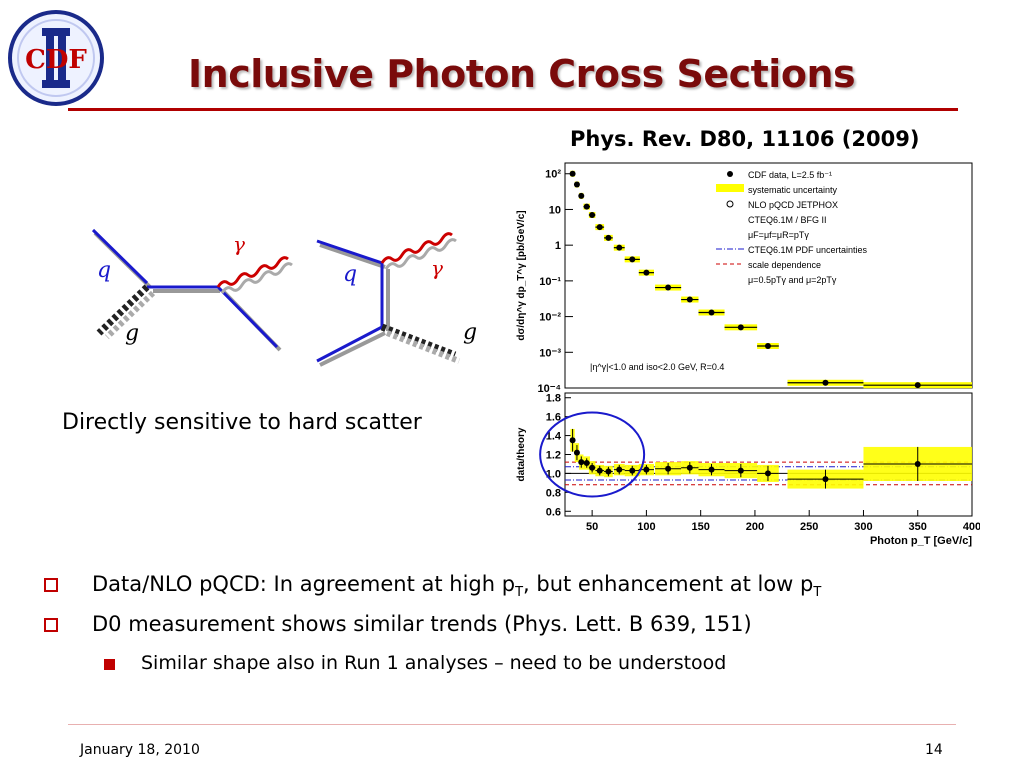 The width and height of the screenshot is (1024, 768). I want to click on legend-label: μ=0.5pTγ and μ=2pTγ, so click(792, 280).